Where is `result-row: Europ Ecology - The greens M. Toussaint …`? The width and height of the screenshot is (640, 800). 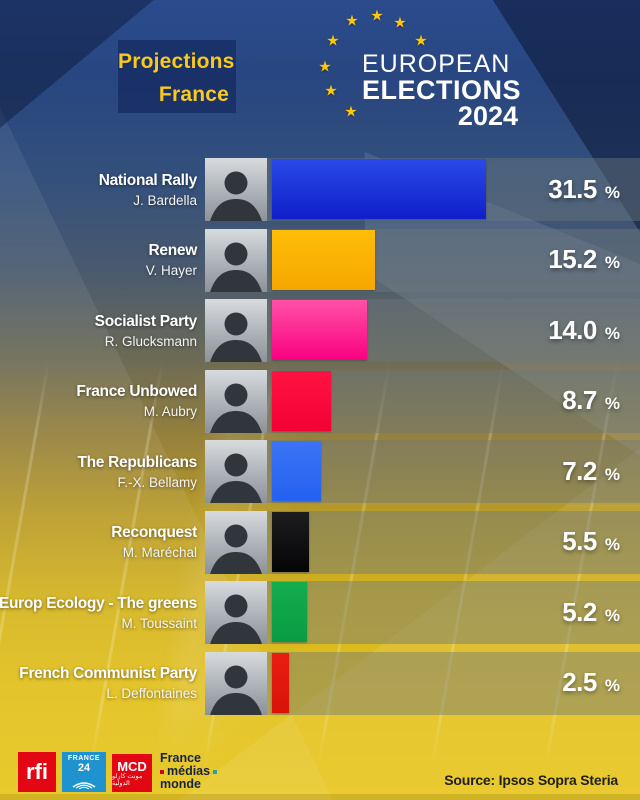 result-row: Europ Ecology - The greens M. Toussaint … is located at coordinates (320, 612).